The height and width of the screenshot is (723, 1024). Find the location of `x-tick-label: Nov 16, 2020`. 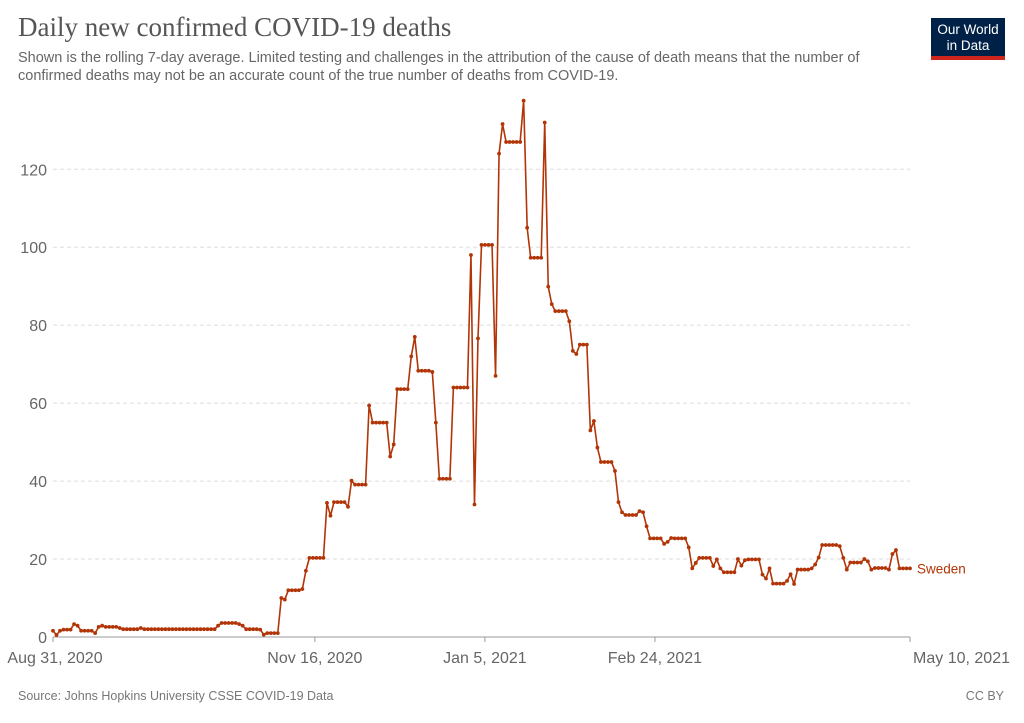

x-tick-label: Nov 16, 2020 is located at coordinates (314, 658).